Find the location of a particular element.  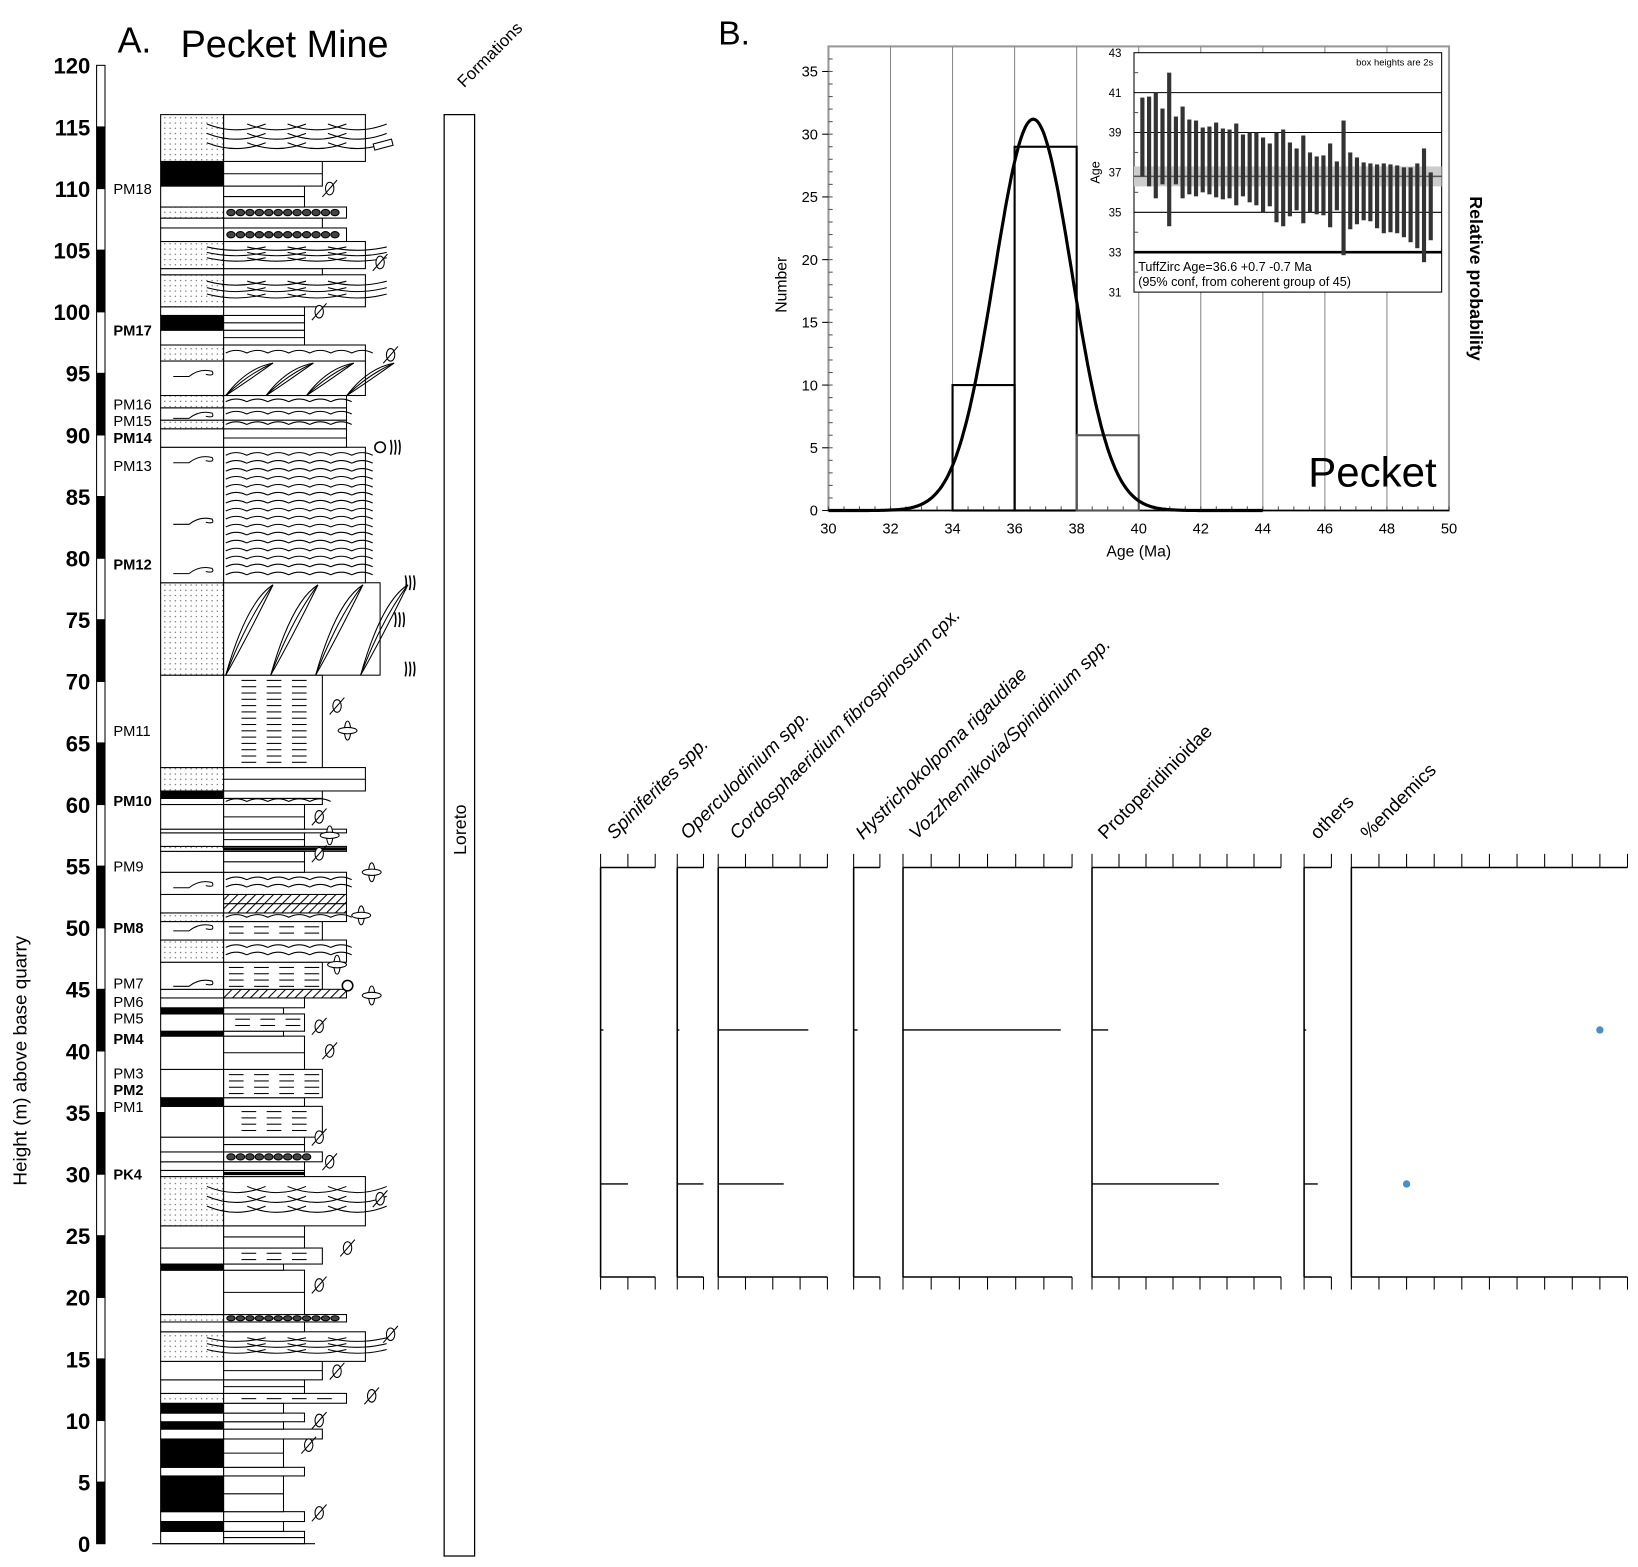

y-axis-label: Number is located at coordinates (781, 285).